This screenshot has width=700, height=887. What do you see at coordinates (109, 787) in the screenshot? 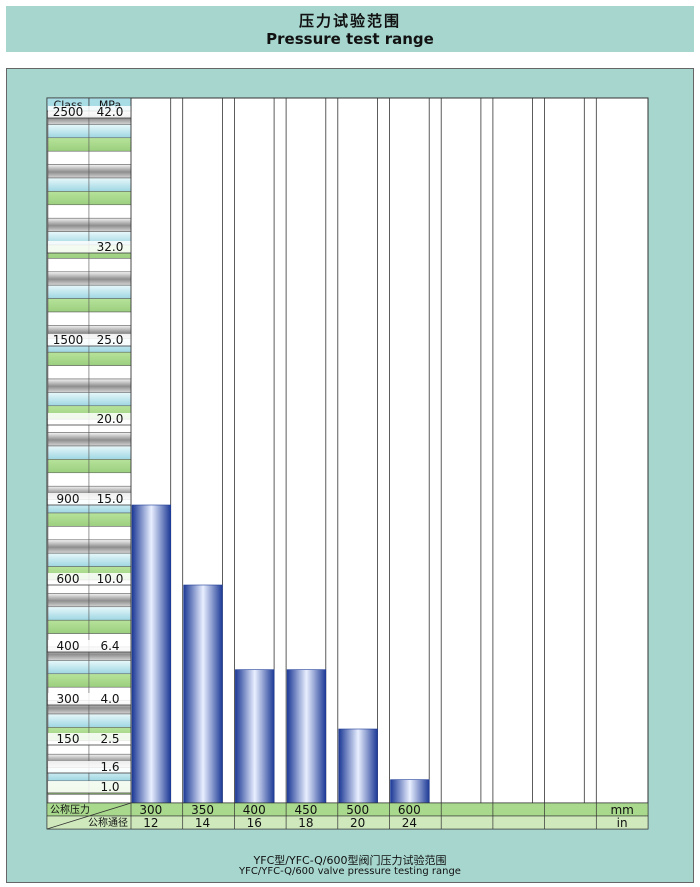
I see `scale-label-mpa: 1.0` at bounding box center [109, 787].